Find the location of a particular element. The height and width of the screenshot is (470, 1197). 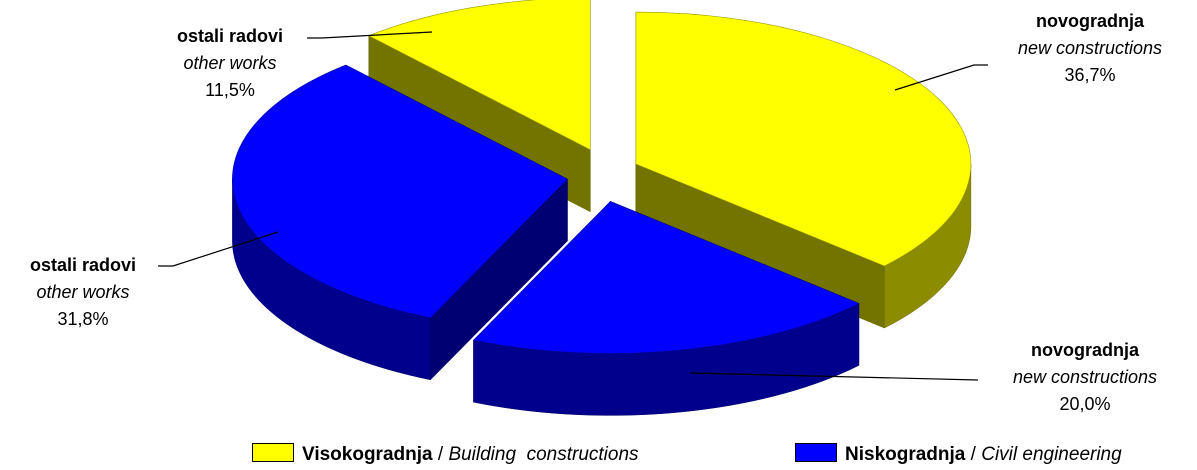

slice-1-label: novogradnja is located at coordinates (1084, 350).